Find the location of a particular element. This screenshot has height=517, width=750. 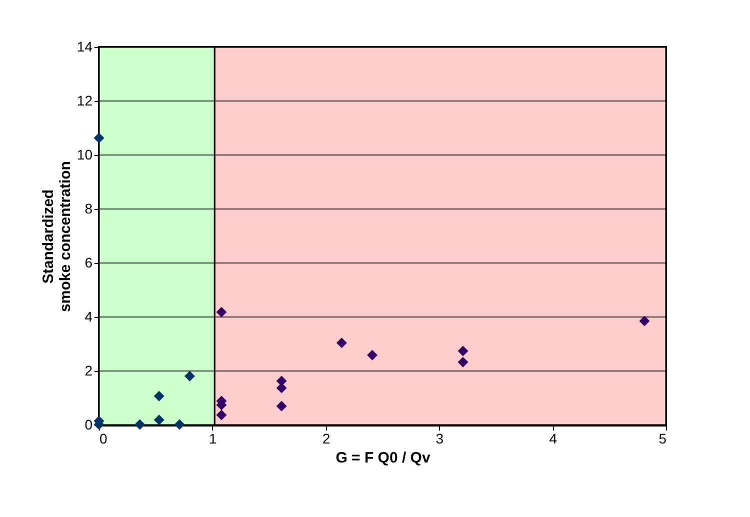

y-tick-label: 2 is located at coordinates (88, 370).